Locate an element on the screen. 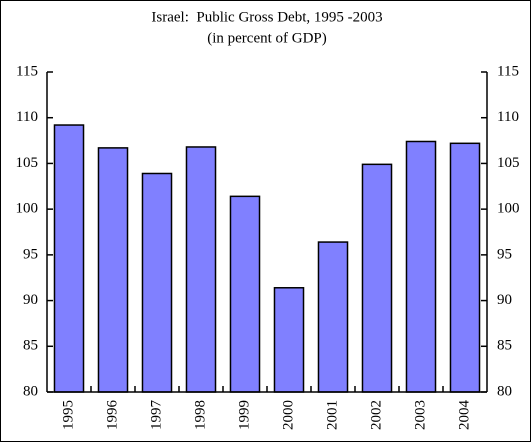  chart-title: Israel: Public Gross Debt, 1995 -2003 is located at coordinates (266, 17).